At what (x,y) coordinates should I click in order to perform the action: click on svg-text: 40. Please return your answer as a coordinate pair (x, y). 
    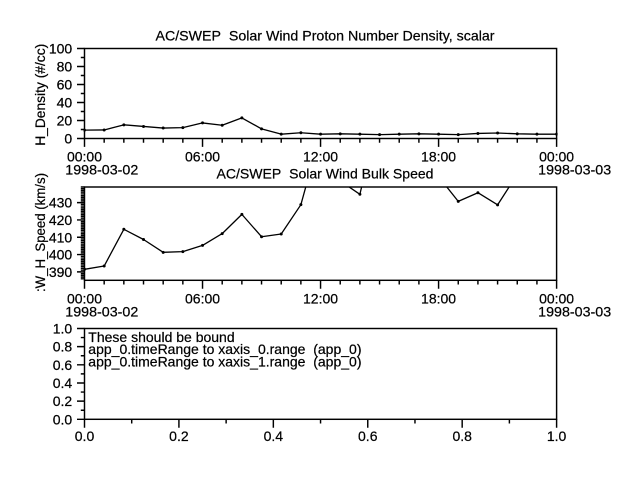
    Looking at the image, I should click on (65, 103).